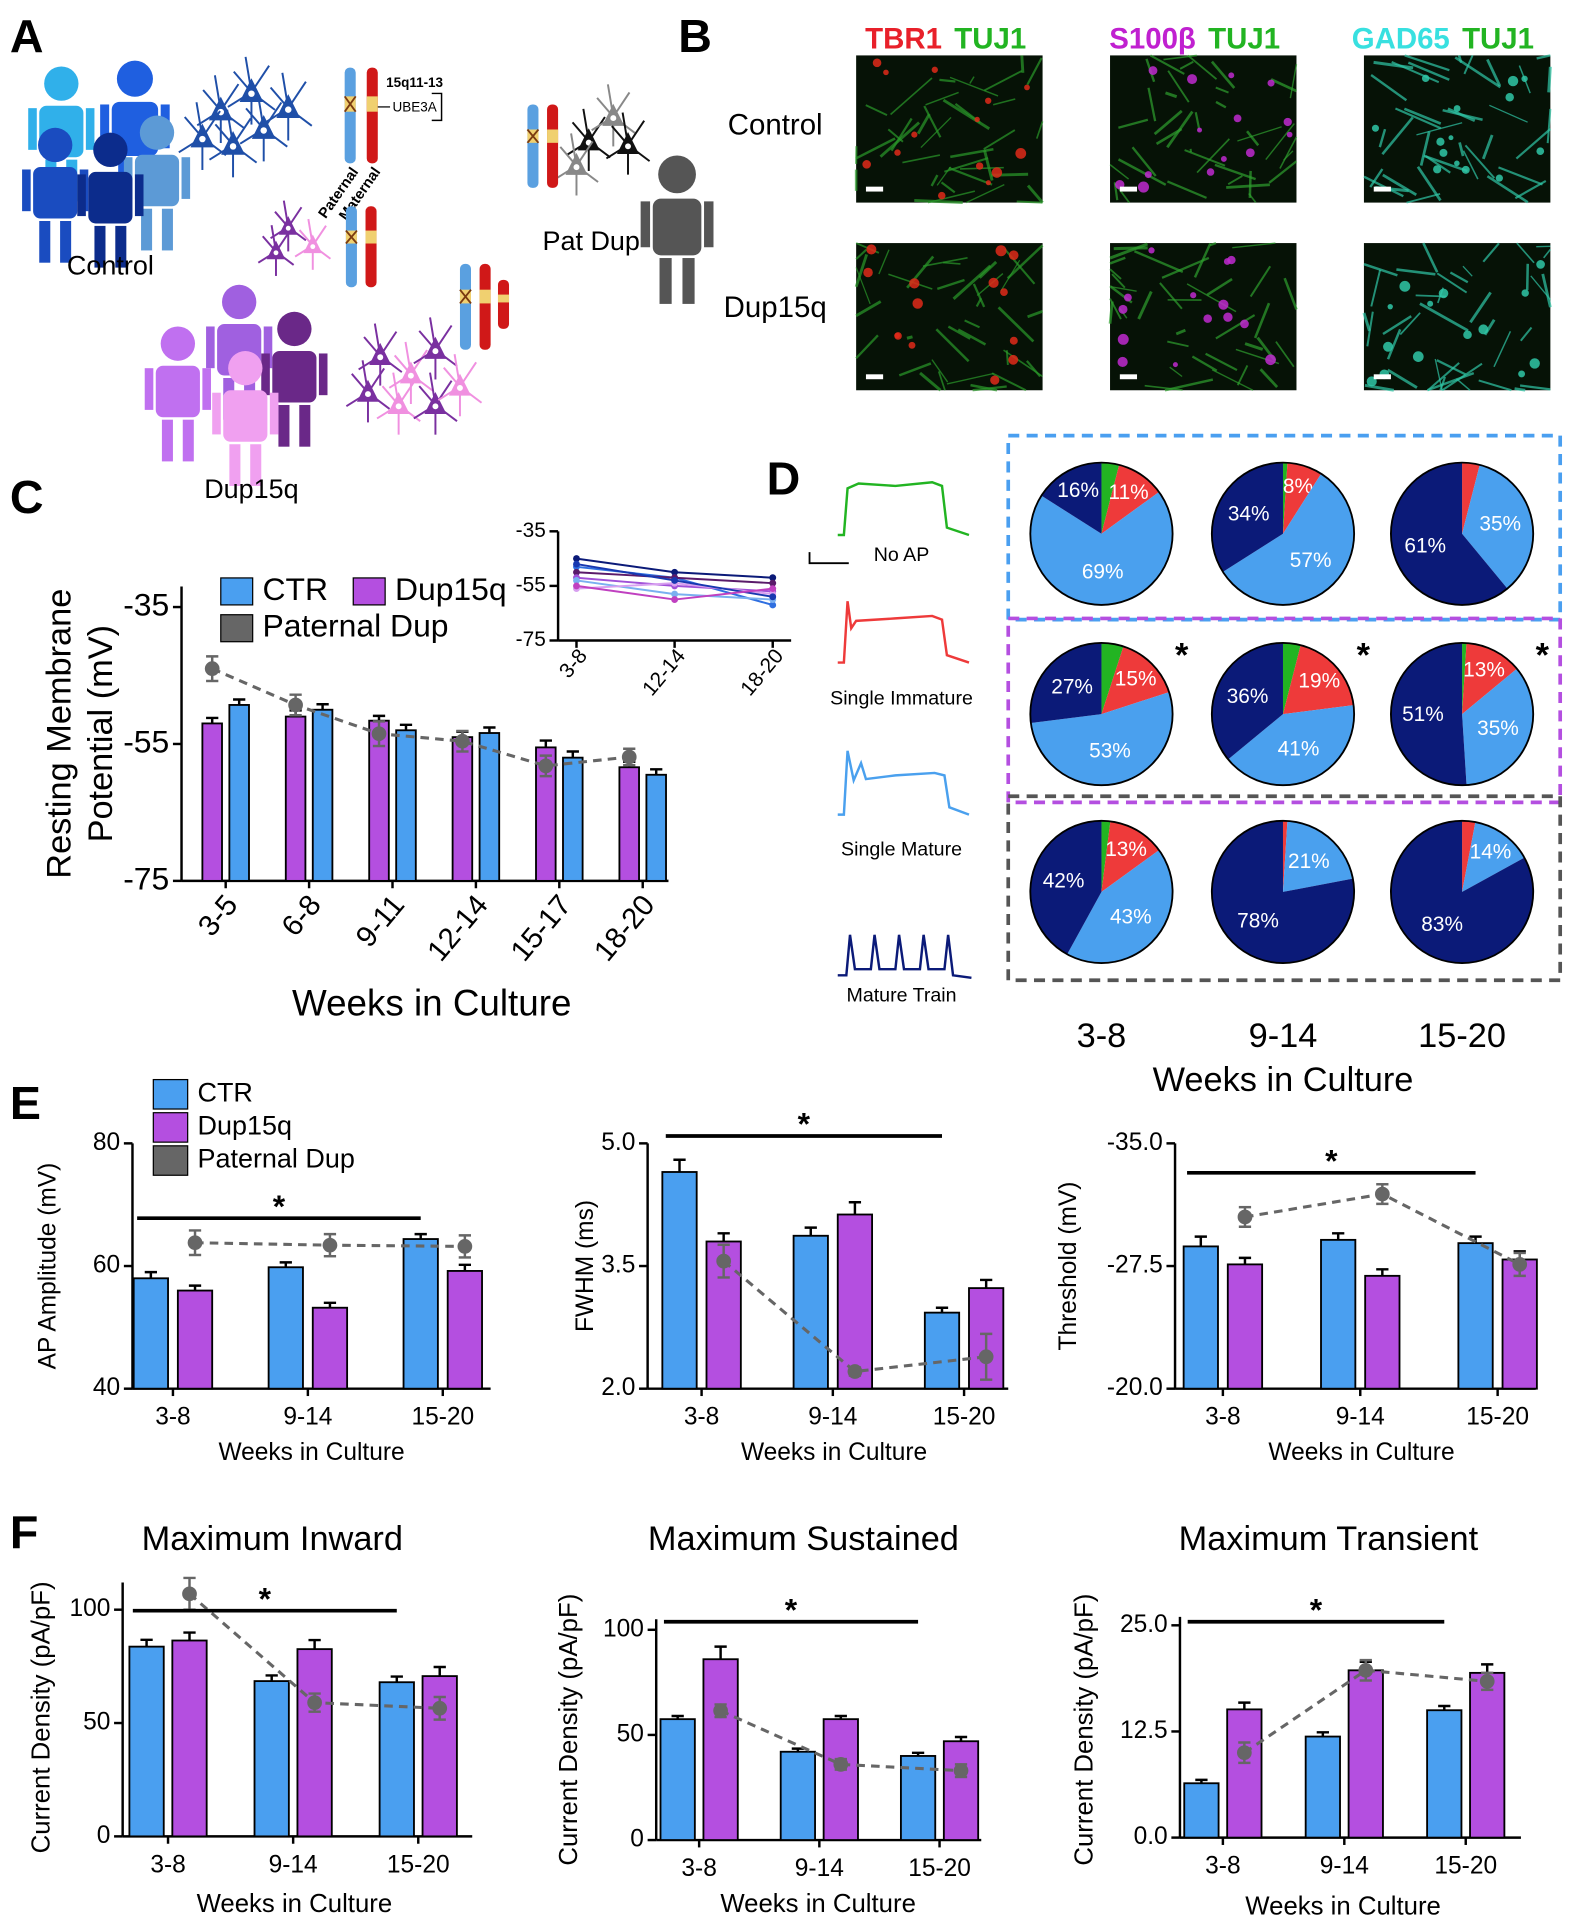 The width and height of the screenshot is (1570, 1920). Describe the element at coordinates (414, 82) in the screenshot. I see `region-label: 15q11-13` at that location.